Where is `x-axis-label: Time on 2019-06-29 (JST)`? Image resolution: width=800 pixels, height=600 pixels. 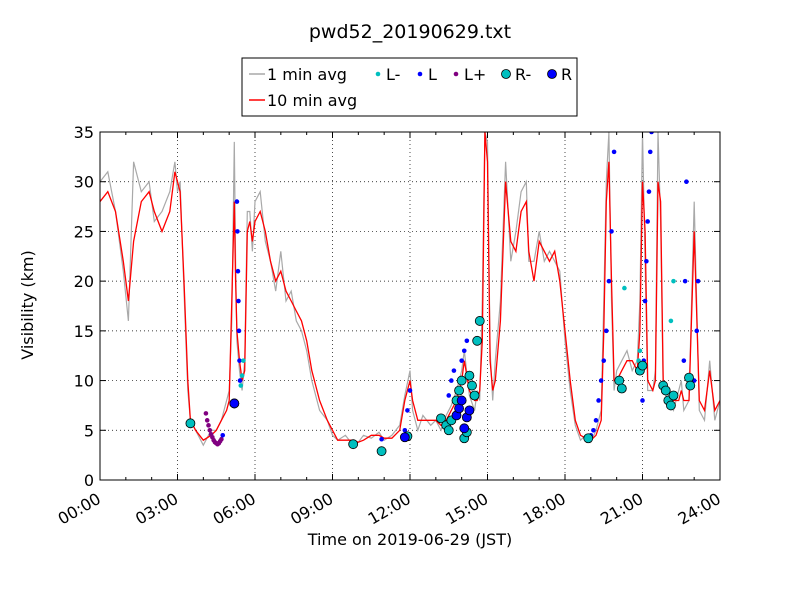 x-axis-label: Time on 2019-06-29 (JST) is located at coordinates (409, 539).